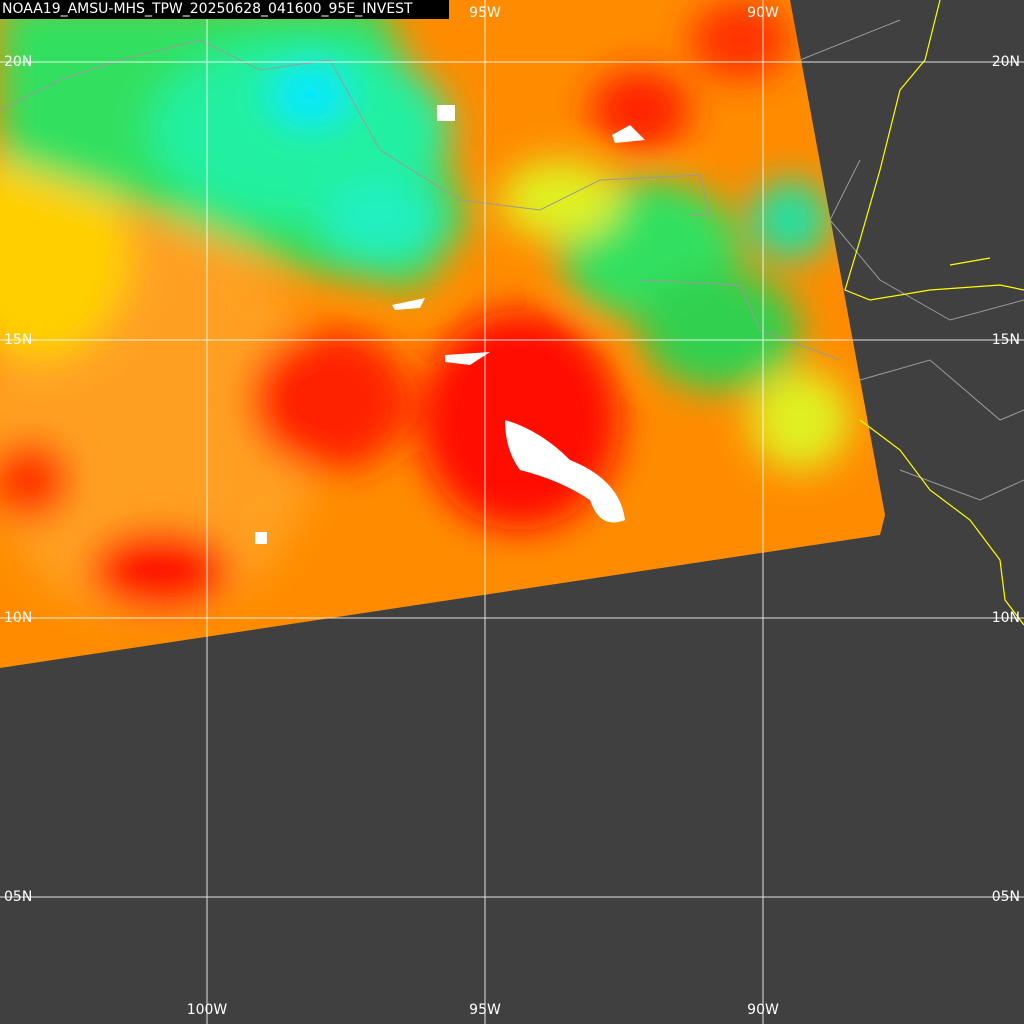 The image size is (1024, 1024). I want to click on lon-label: 100W, so click(207, 1010).